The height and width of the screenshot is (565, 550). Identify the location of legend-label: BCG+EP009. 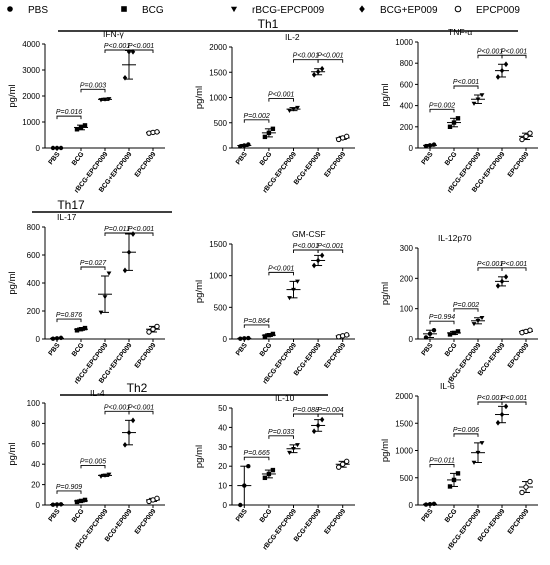
(409, 10).